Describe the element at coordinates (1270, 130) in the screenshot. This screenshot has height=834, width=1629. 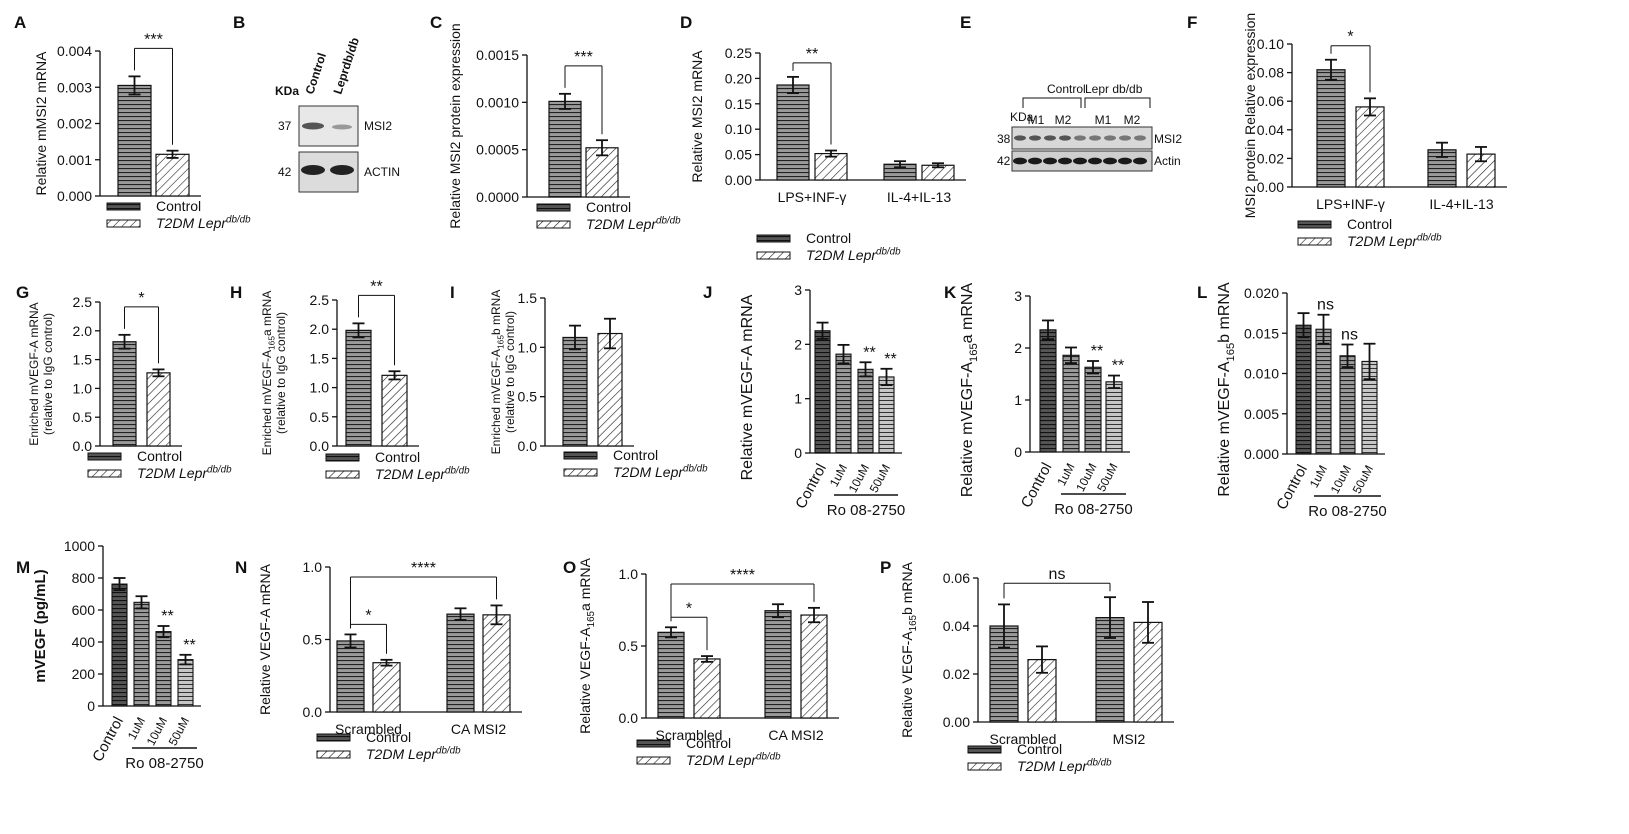
I see `y-tick-label: 0.04` at that location.